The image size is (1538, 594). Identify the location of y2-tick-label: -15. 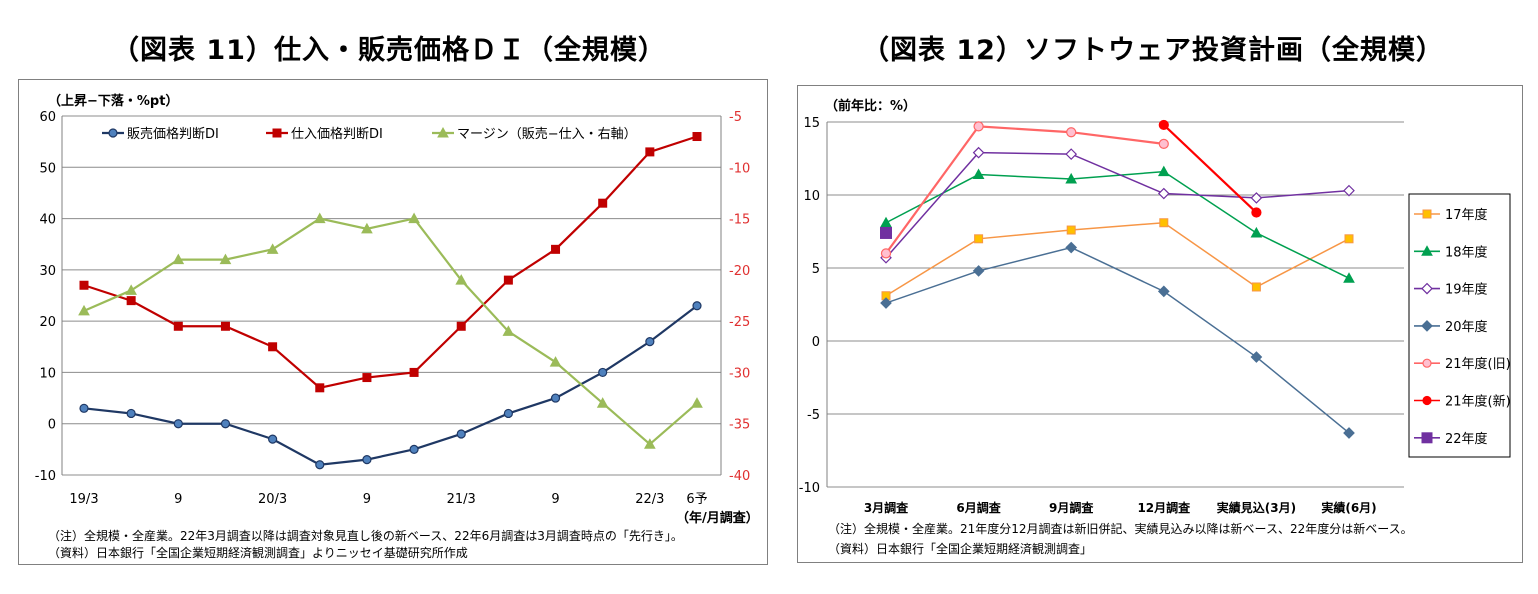
(739, 220).